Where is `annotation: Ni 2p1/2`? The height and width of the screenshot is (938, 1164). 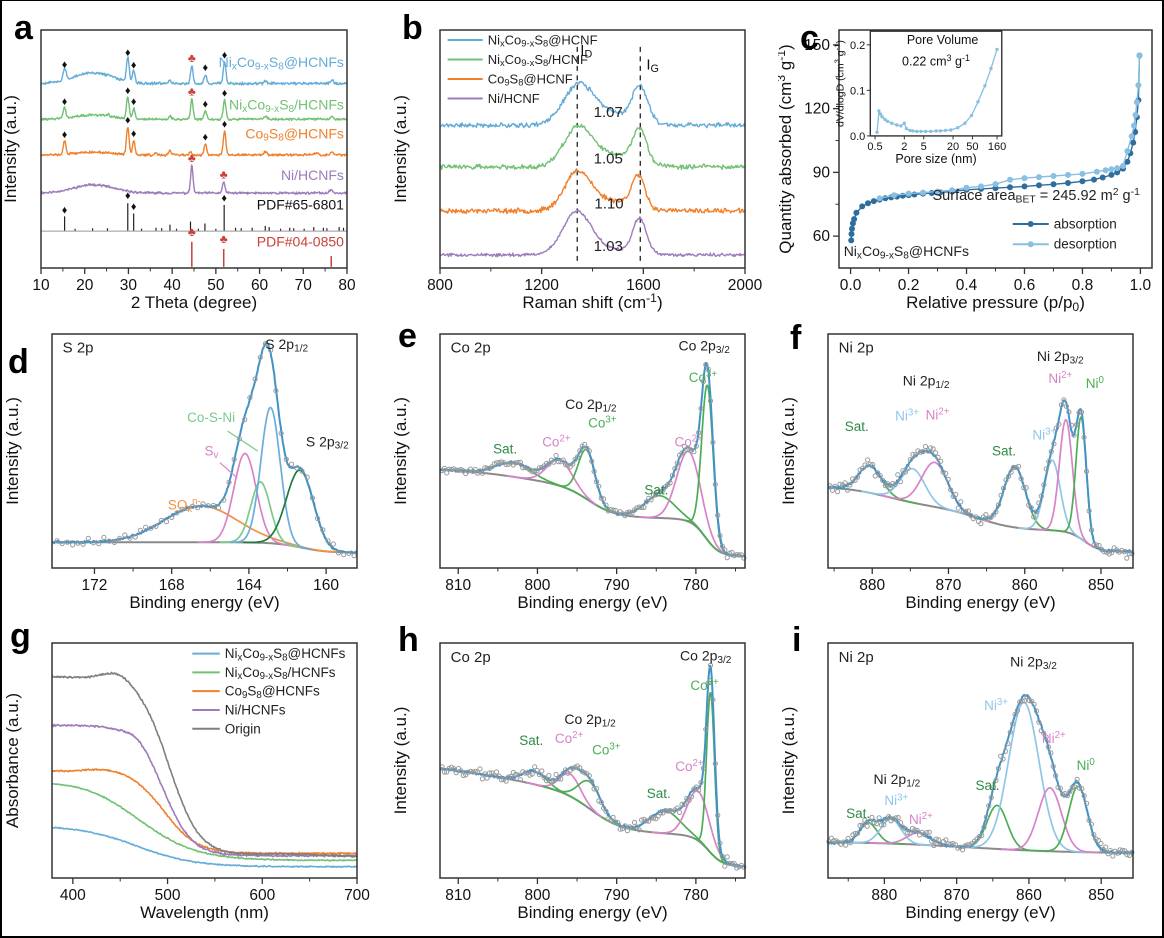 annotation: Ni 2p1/2 is located at coordinates (926, 381).